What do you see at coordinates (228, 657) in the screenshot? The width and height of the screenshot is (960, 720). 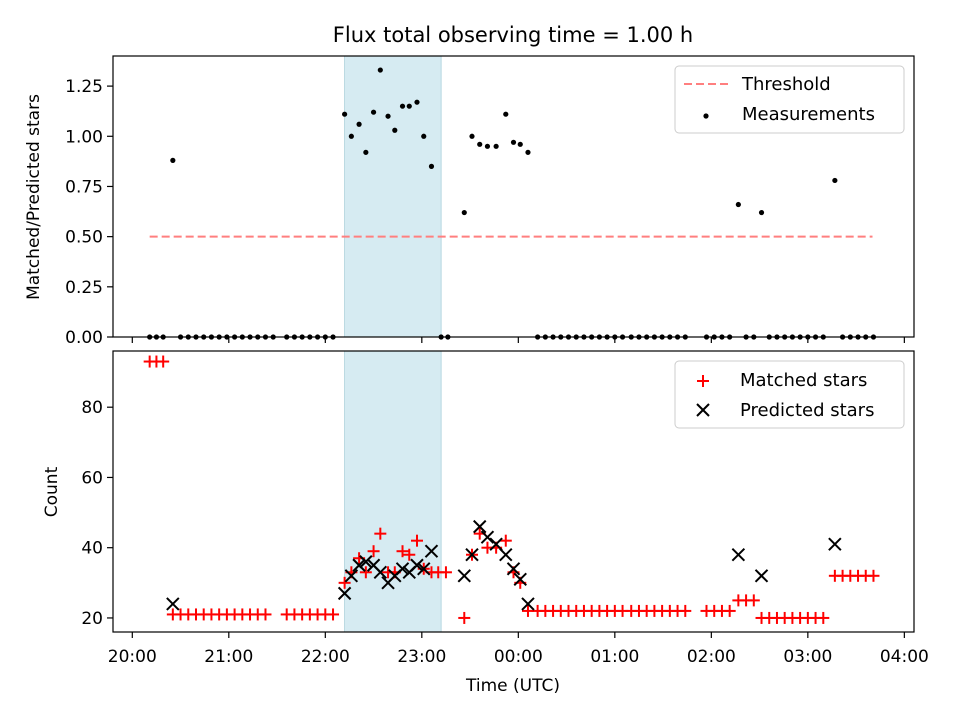 I see `x-tick-label: 21:00` at bounding box center [228, 657].